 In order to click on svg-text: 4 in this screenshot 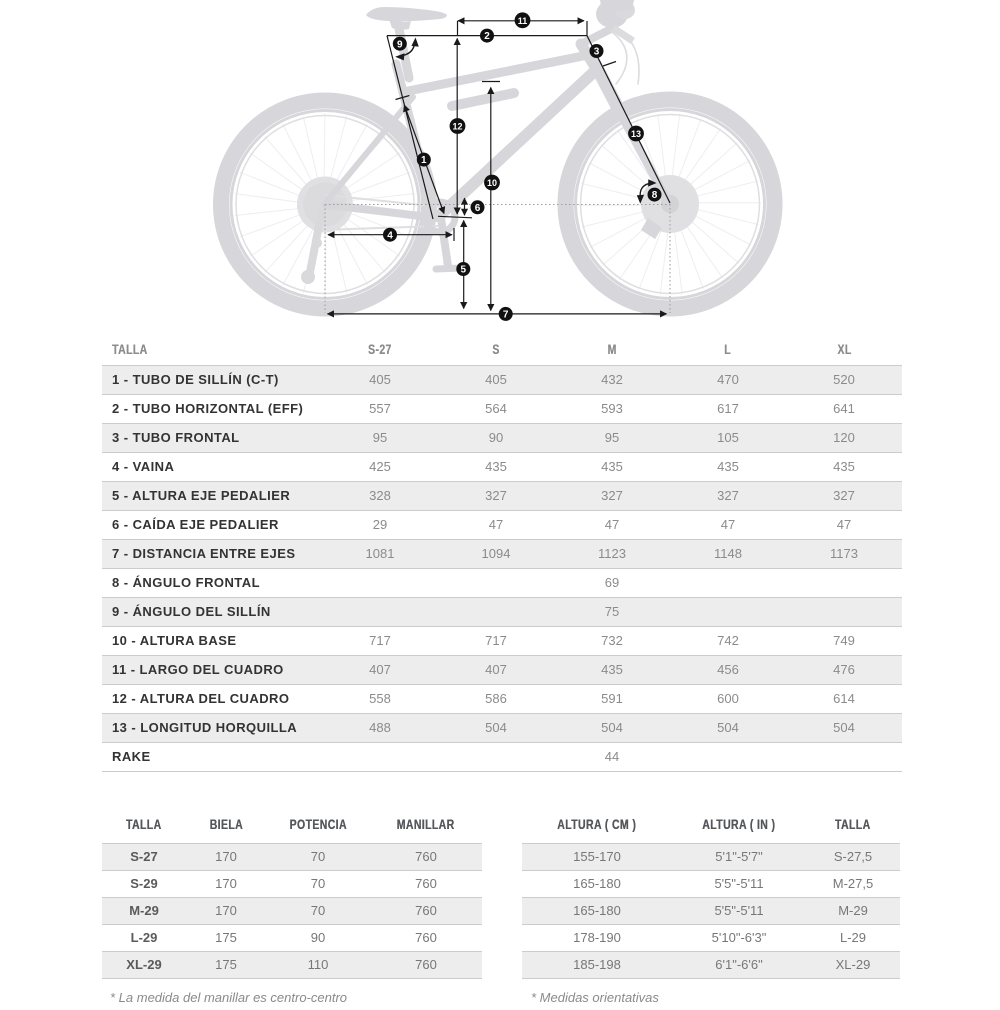, I will do `click(390, 235)`.